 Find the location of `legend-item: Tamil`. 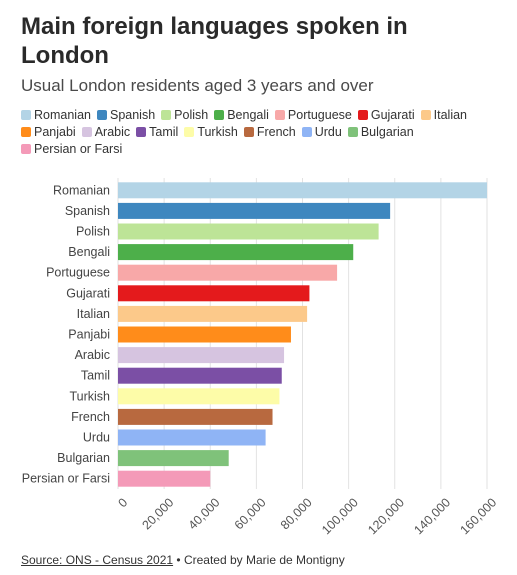

legend-item: Tamil is located at coordinates (157, 132).